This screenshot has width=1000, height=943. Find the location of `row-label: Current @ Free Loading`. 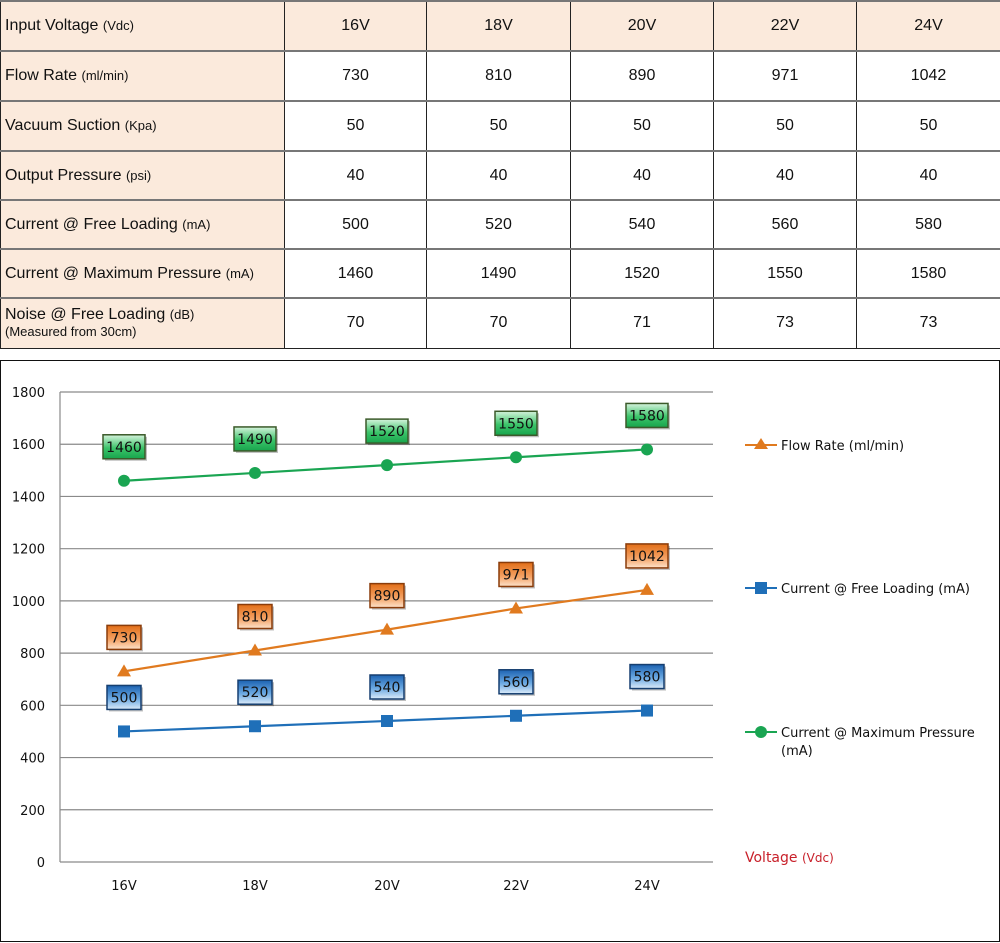

row-label: Current @ Free Loading is located at coordinates (91, 224).